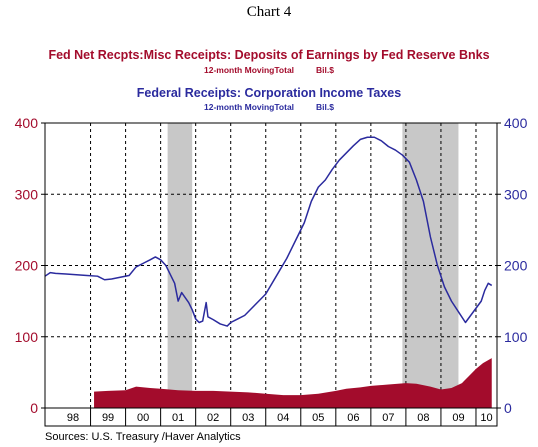  What do you see at coordinates (27, 123) in the screenshot?
I see `y-tick-label-left: 400` at bounding box center [27, 123].